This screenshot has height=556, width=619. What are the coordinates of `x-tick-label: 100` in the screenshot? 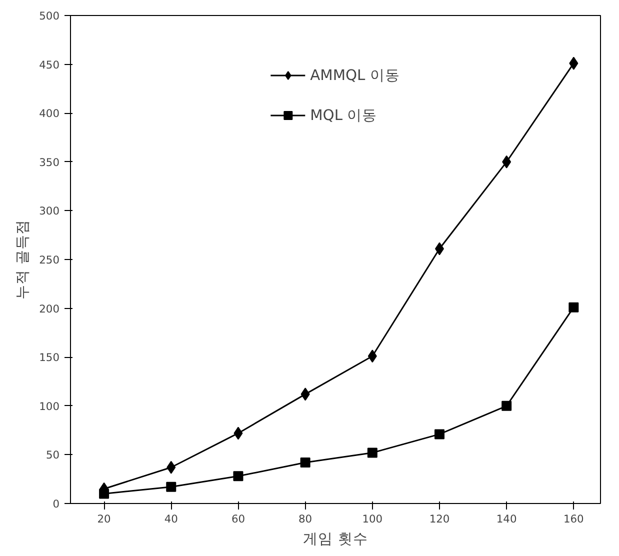 It's located at (372, 519).